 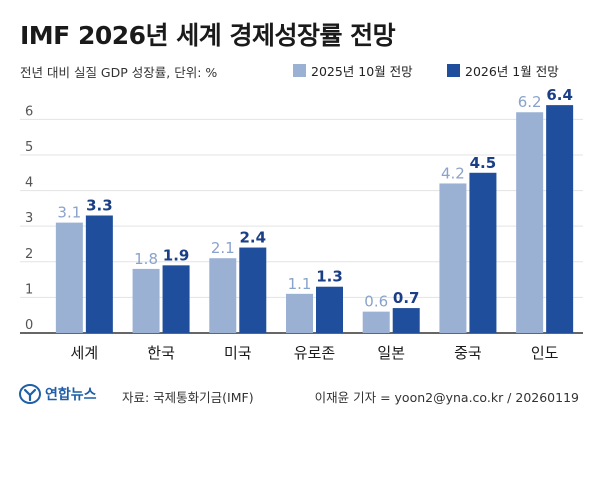 I want to click on value-label-2026-jan: 3.3, so click(x=99, y=206).